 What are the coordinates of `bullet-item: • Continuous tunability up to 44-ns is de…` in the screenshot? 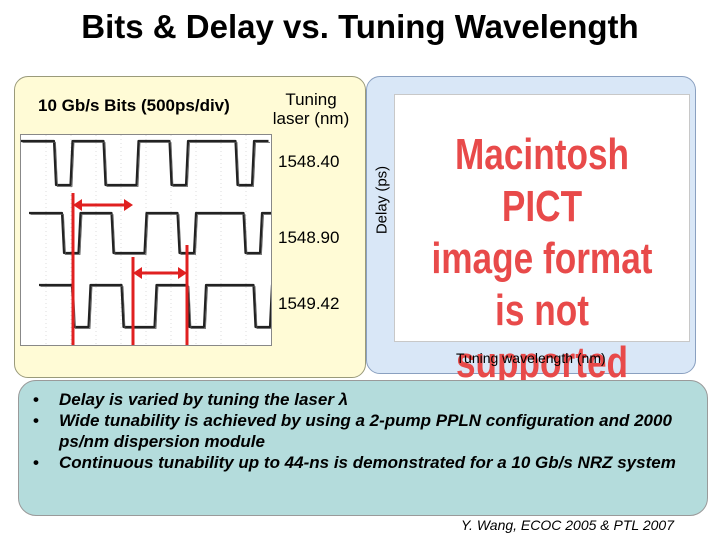 It's located at (363, 462).